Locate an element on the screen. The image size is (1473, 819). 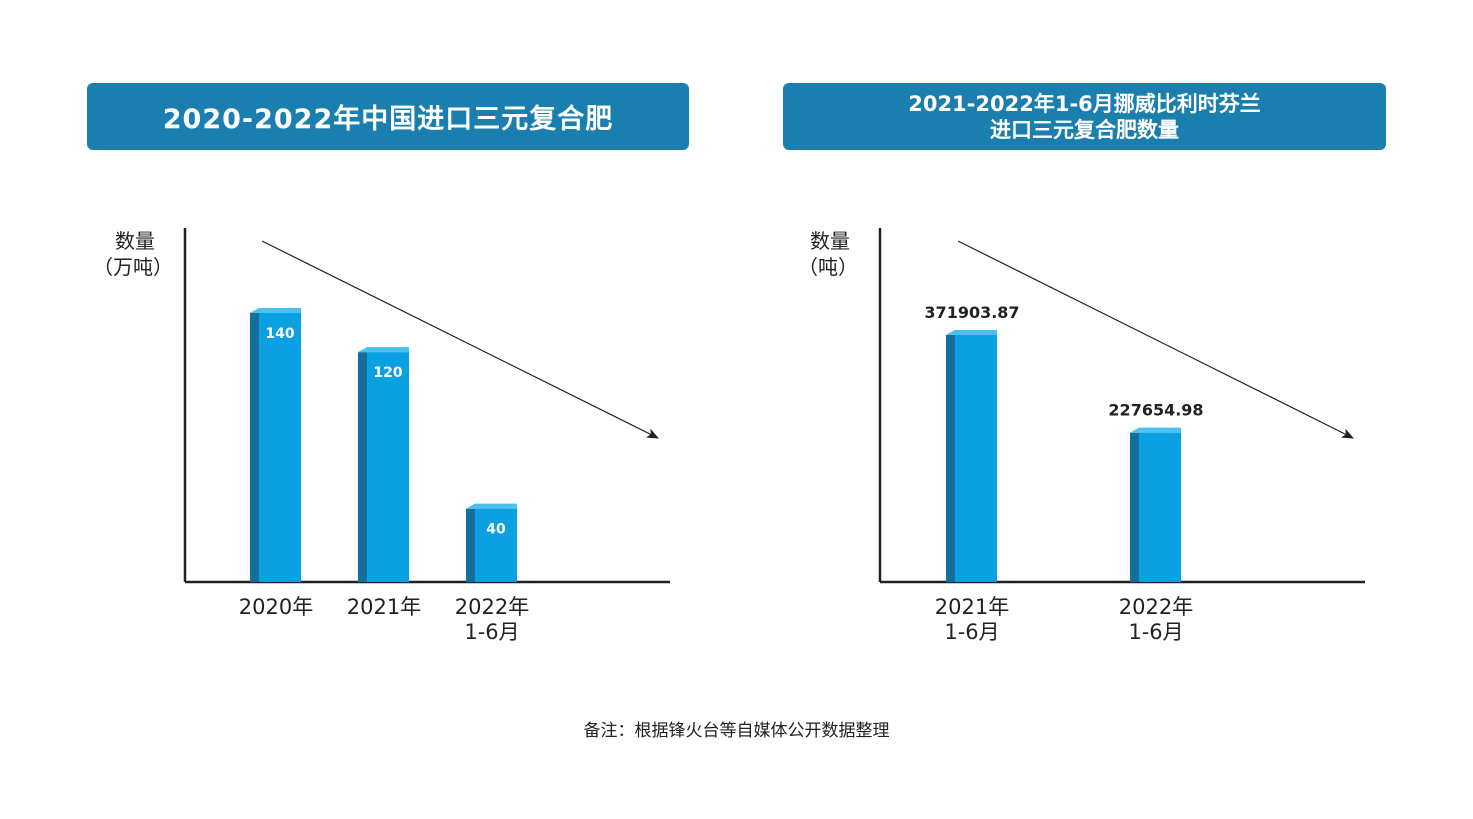
chart1-category-label-2: 2022年 is located at coordinates (492, 607).